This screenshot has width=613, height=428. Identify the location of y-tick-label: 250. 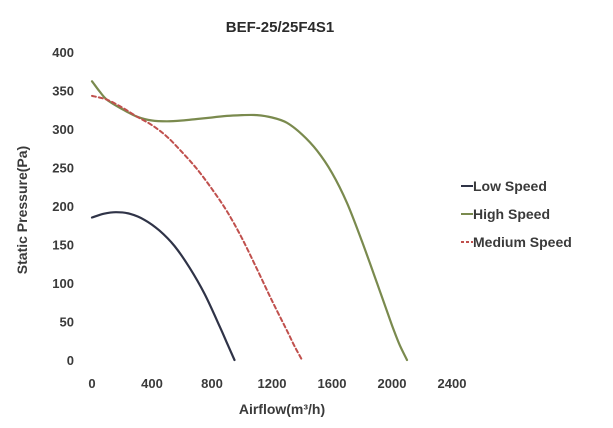
(63, 168).